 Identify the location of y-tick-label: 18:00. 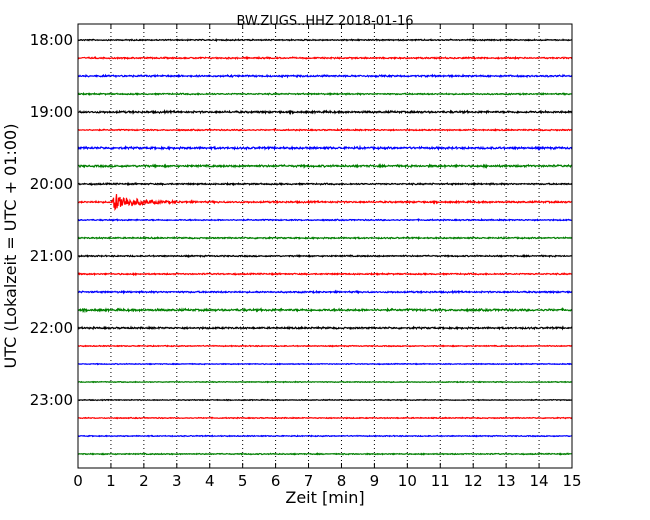
(51, 40).